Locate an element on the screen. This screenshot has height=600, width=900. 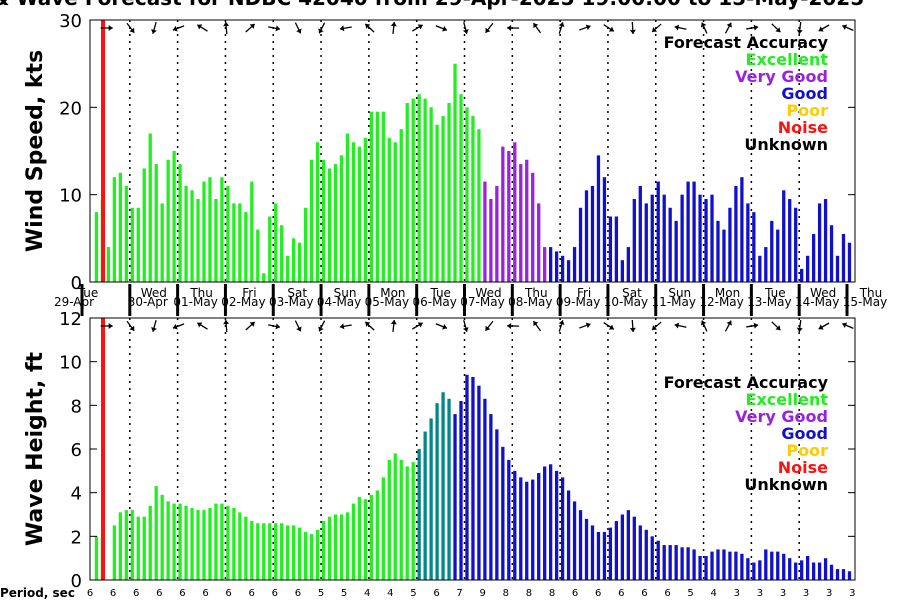
date-label: 13-May is located at coordinates (769, 302).